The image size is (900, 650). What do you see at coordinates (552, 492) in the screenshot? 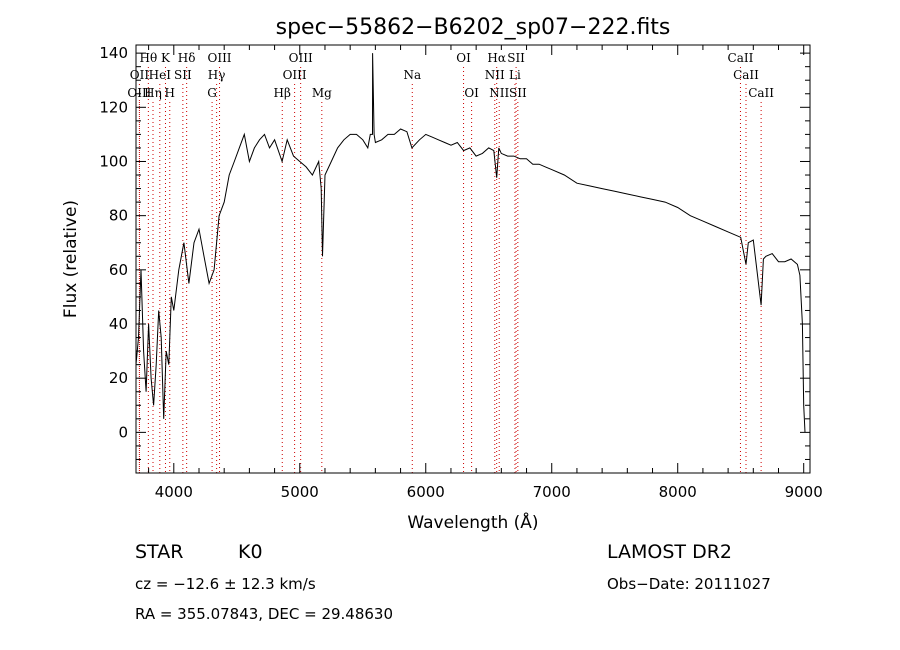
I see `x-tick-label: 7000` at bounding box center [552, 492].